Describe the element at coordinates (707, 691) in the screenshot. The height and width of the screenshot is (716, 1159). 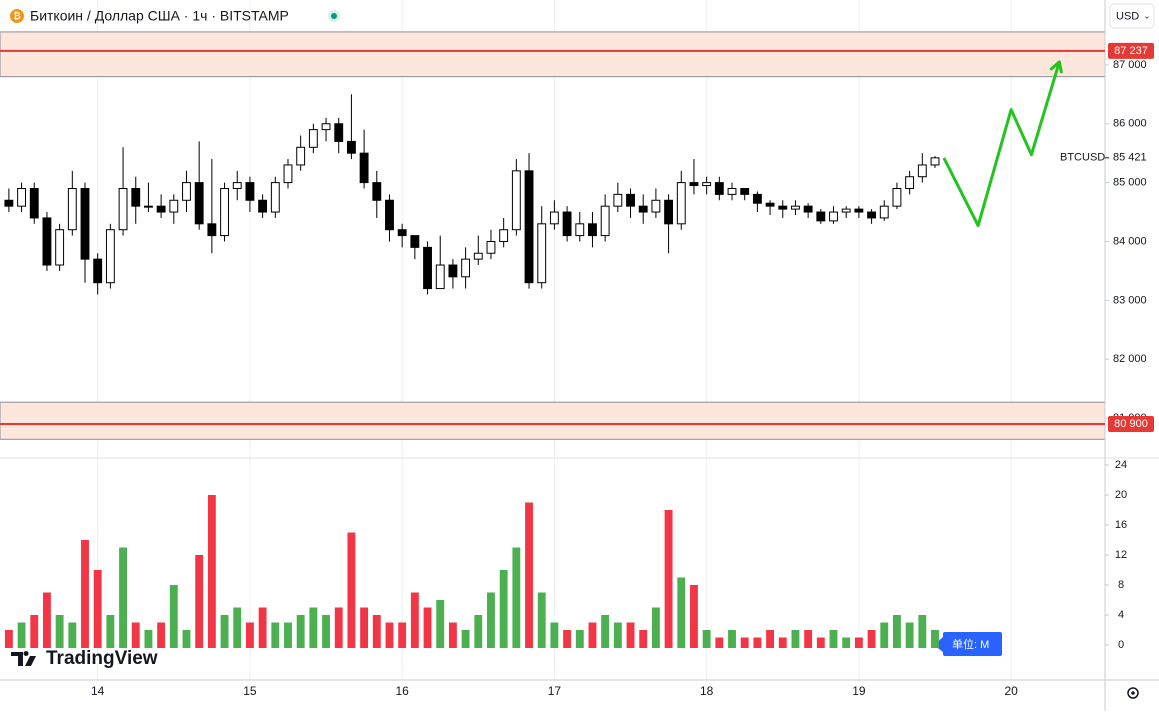
I see `x-tick-label: 18` at that location.